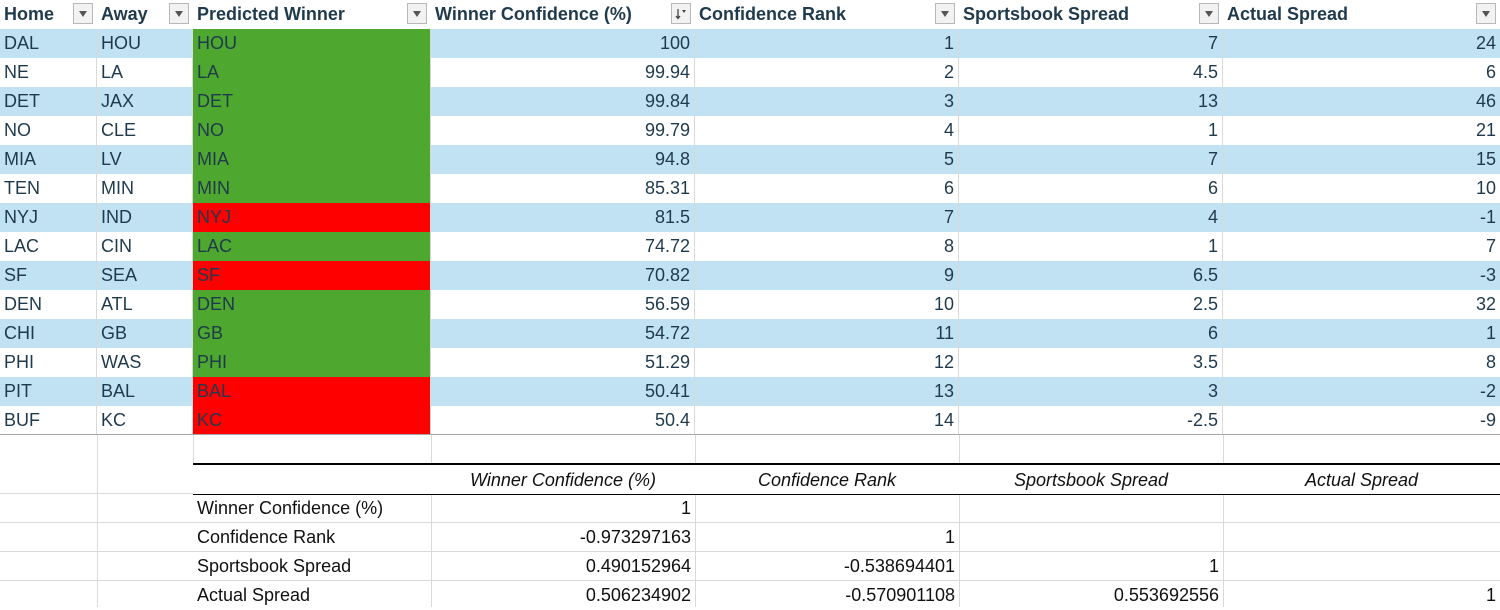  What do you see at coordinates (1485, 188) in the screenshot?
I see `cell-actual-spread: 10` at bounding box center [1485, 188].